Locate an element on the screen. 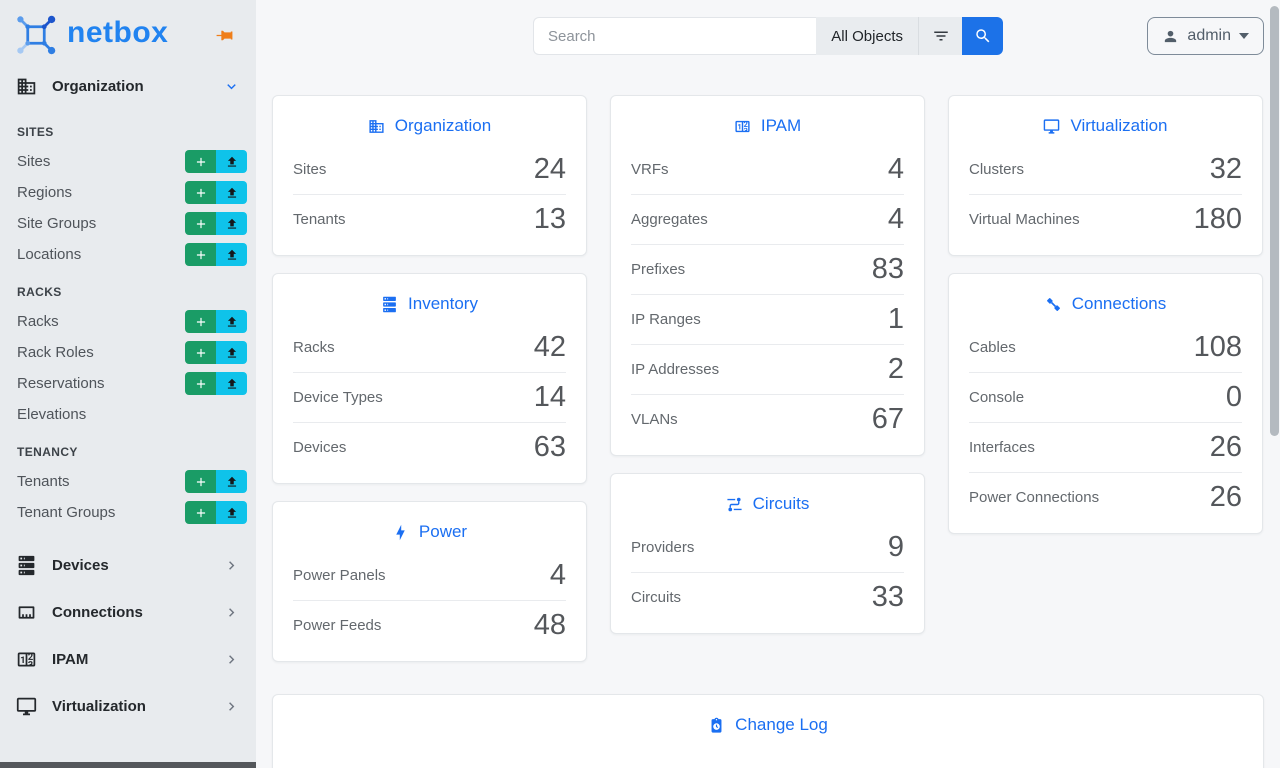  server-icon is located at coordinates (389, 304).